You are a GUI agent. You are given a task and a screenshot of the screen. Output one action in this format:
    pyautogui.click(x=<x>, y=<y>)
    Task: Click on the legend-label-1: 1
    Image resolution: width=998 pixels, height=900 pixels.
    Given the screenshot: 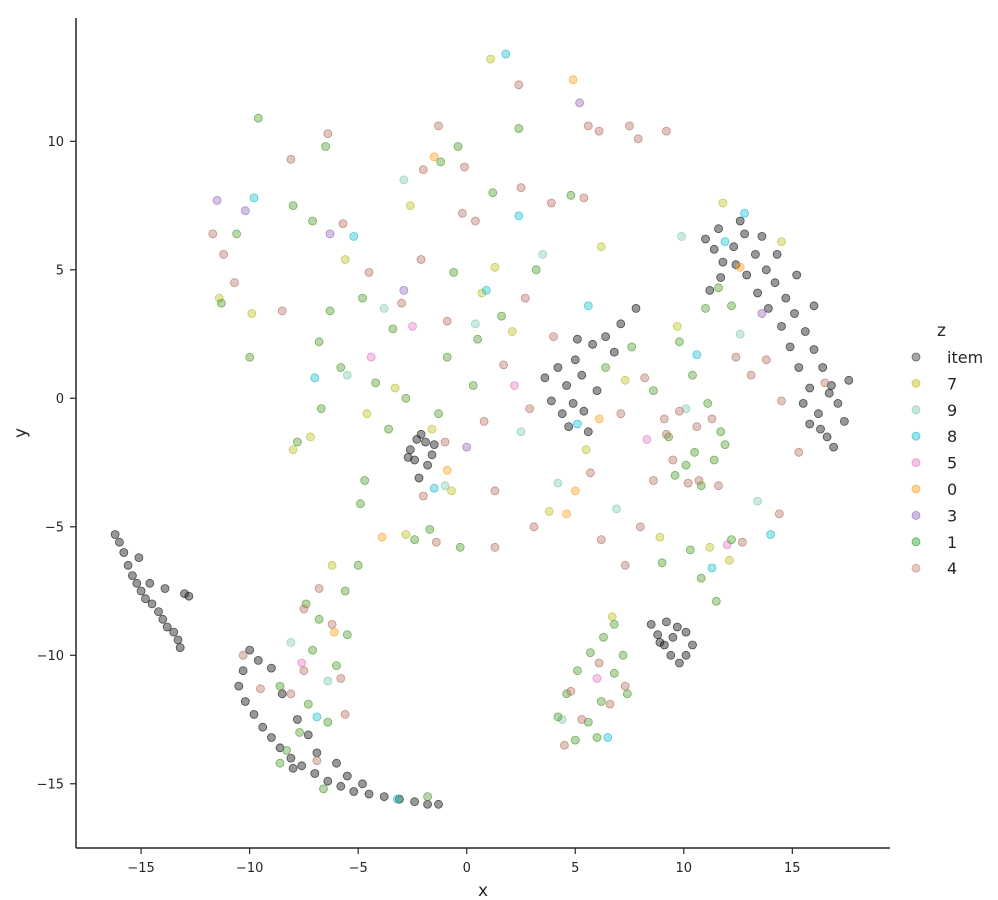 What is the action you would take?
    pyautogui.click(x=952, y=542)
    